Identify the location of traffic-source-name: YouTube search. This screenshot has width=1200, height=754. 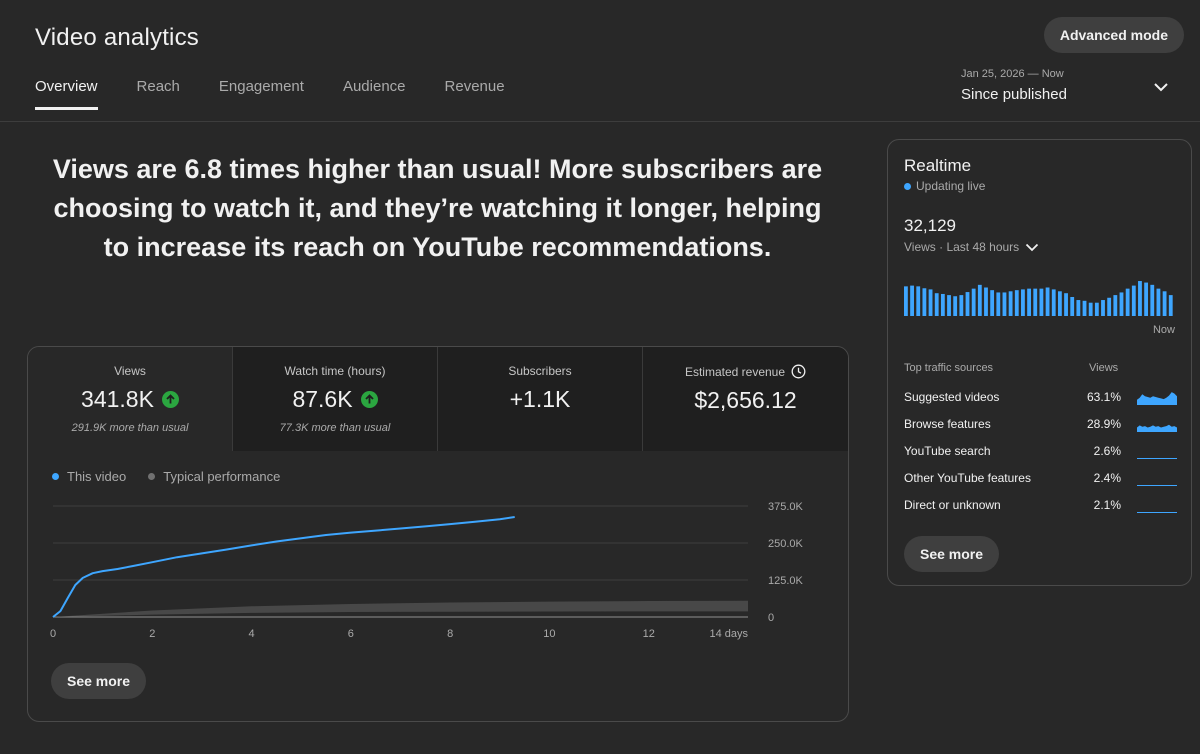
(947, 451).